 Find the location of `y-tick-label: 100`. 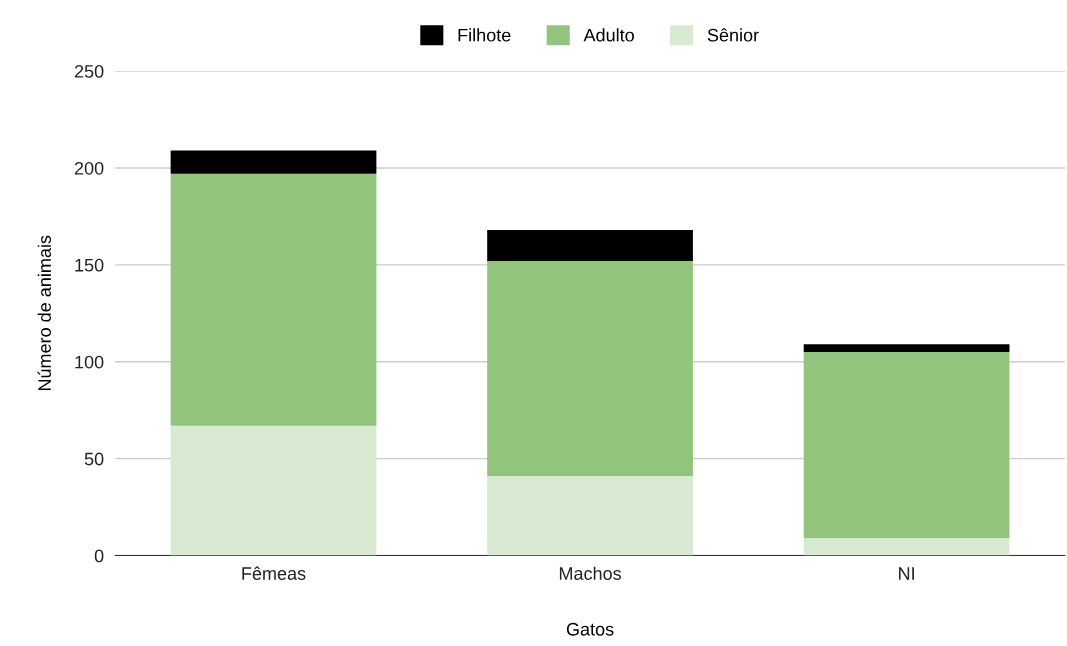

y-tick-label: 100 is located at coordinates (89, 362).